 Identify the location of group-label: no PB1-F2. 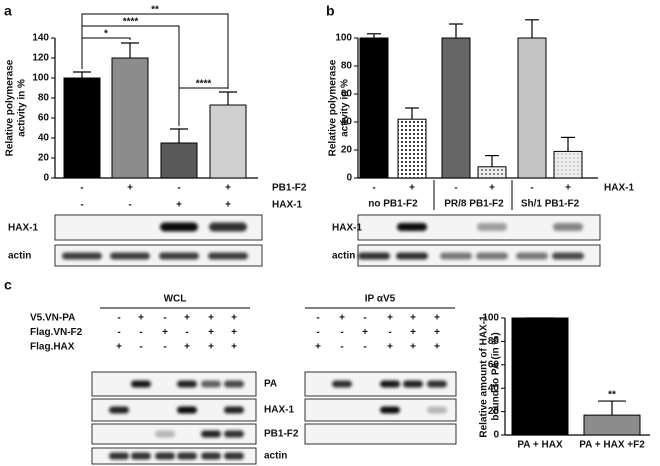
(393, 204).